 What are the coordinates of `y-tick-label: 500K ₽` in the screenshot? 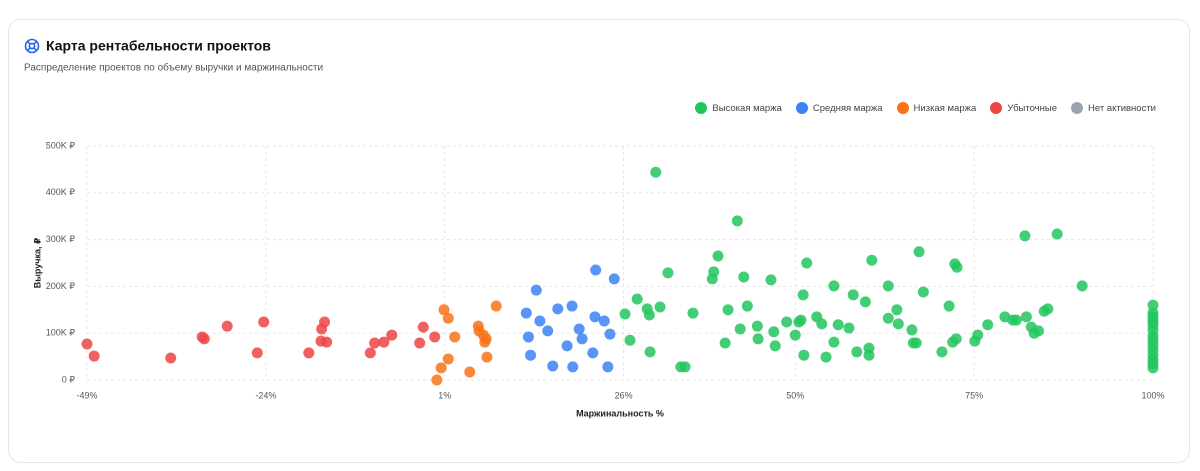 It's located at (61, 145).